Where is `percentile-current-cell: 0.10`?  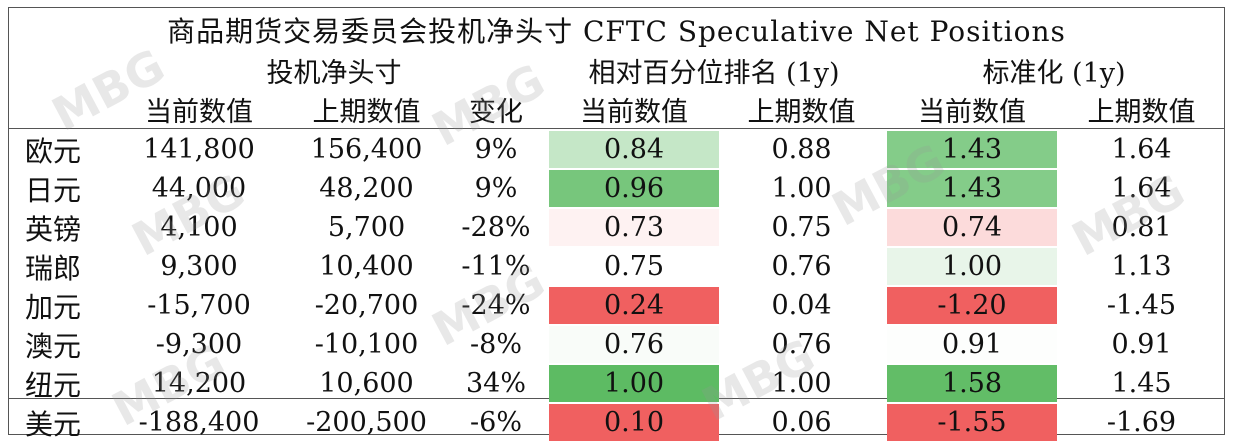 percentile-current-cell: 0.10 is located at coordinates (634, 422).